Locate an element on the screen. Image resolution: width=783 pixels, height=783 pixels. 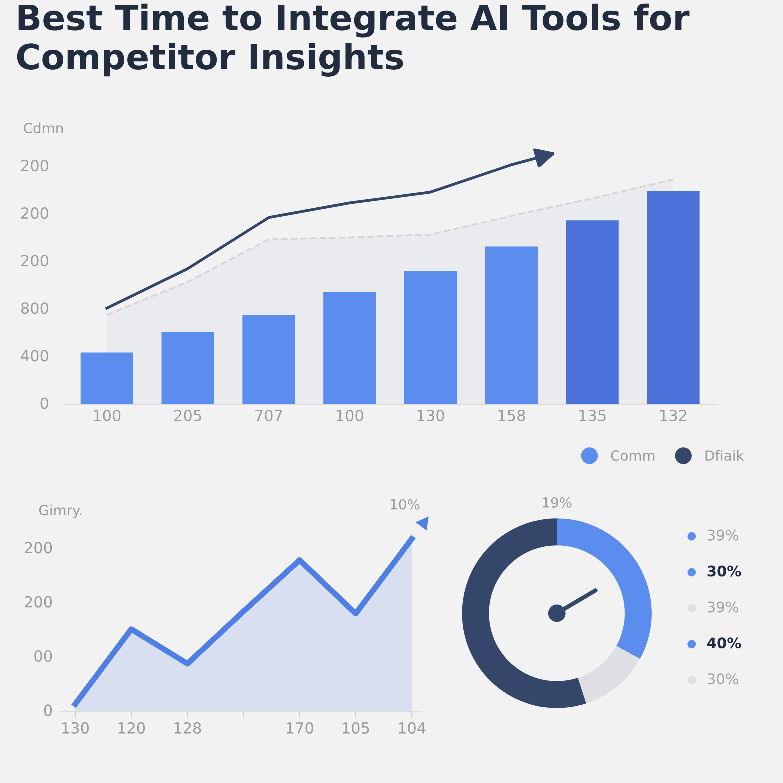
text: 19% is located at coordinates (557, 502).